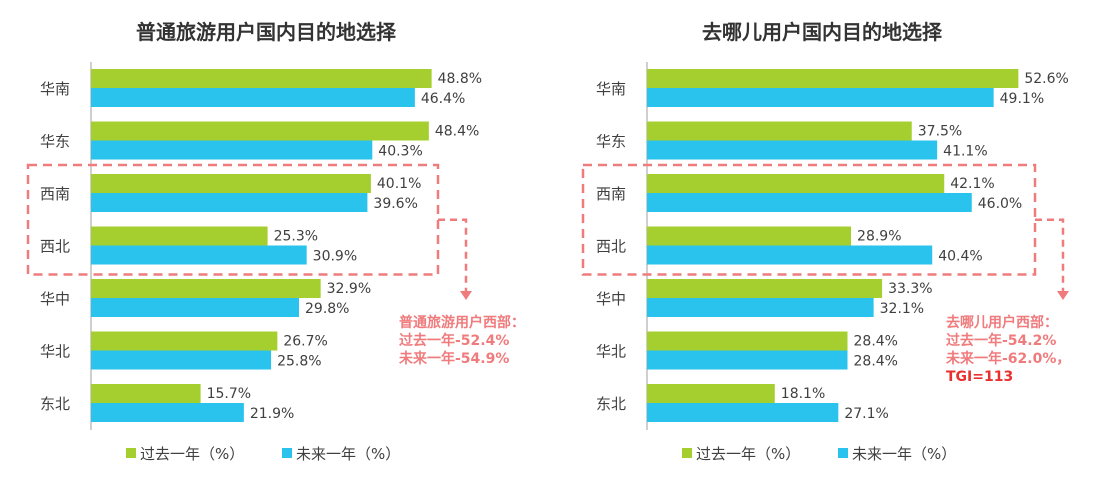 This screenshot has width=1106, height=482. I want to click on annotation-line: 未来一年-54.9%, so click(454, 358).